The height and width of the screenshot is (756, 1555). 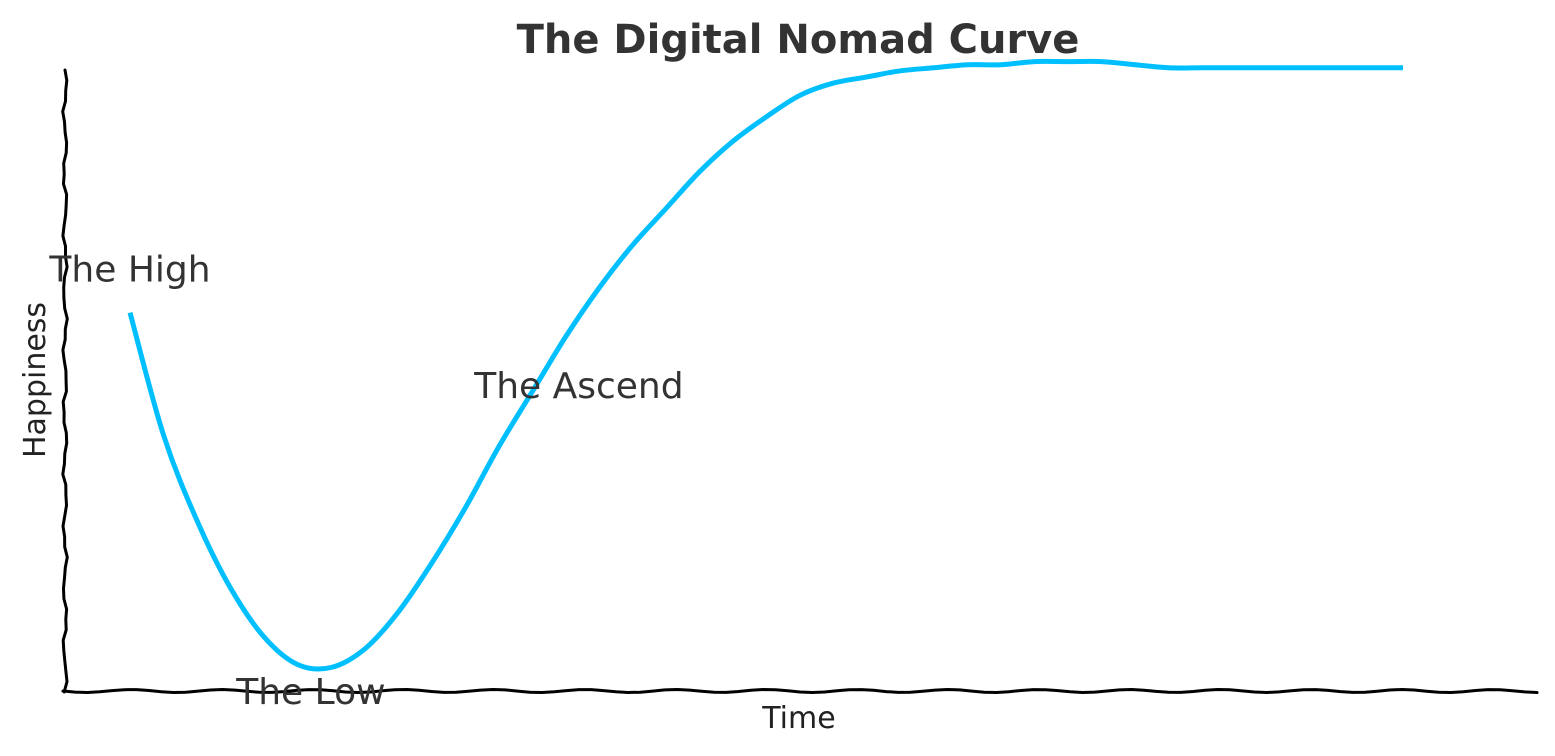 I want to click on annotation-1: The Low, so click(x=310, y=692).